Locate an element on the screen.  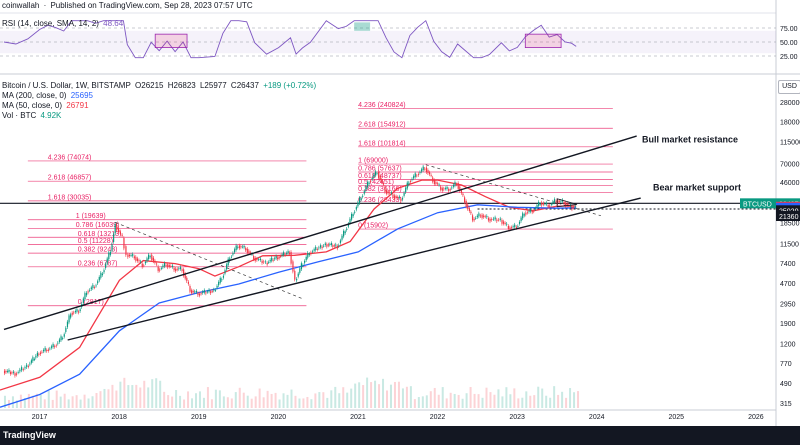
brand-name: TradingView is located at coordinates (29, 435).